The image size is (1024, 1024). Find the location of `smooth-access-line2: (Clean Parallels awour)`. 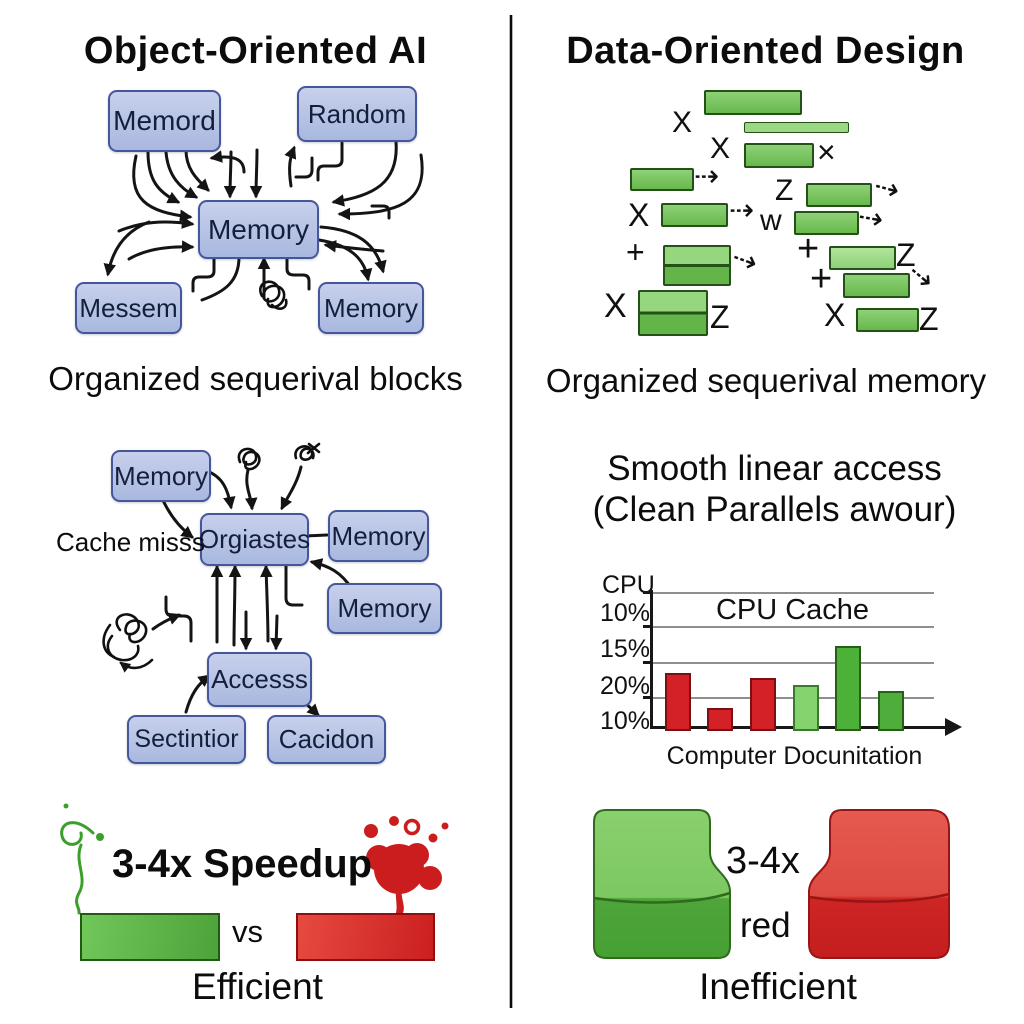

smooth-access-line2: (Clean Parallels awour) is located at coordinates (774, 509).